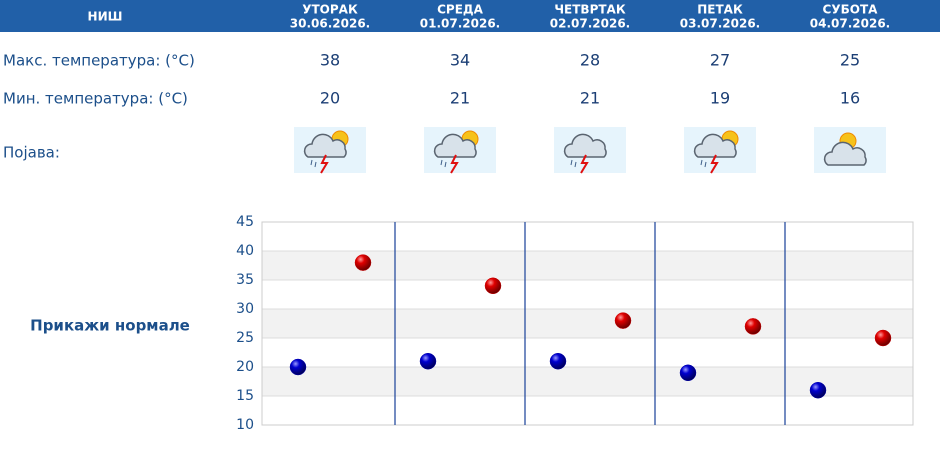 The height and width of the screenshot is (450, 940). I want to click on max-temp: 28, so click(590, 60).